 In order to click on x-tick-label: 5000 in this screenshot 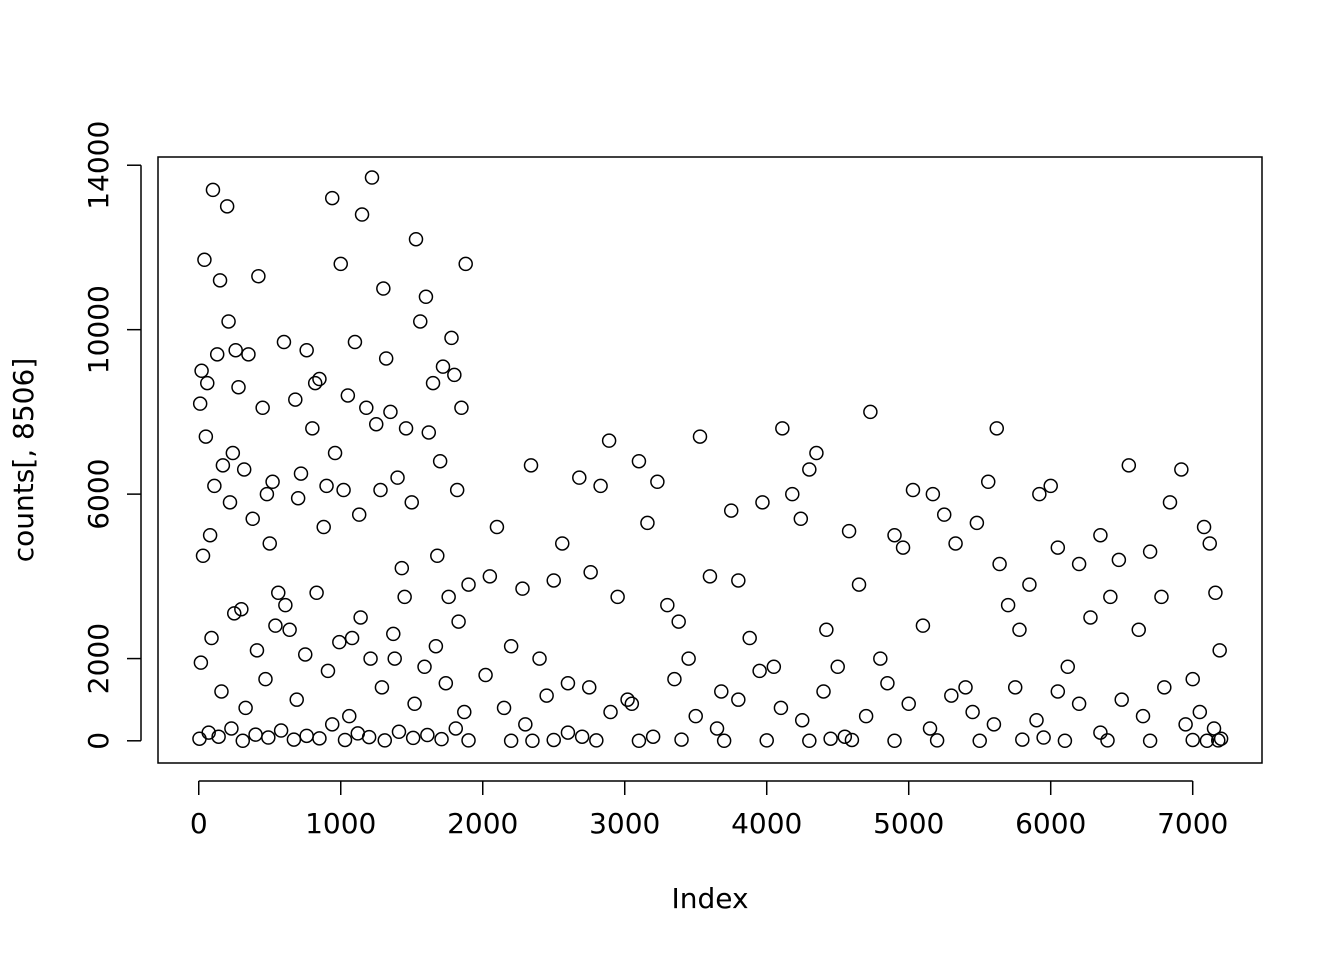, I will do `click(908, 823)`.